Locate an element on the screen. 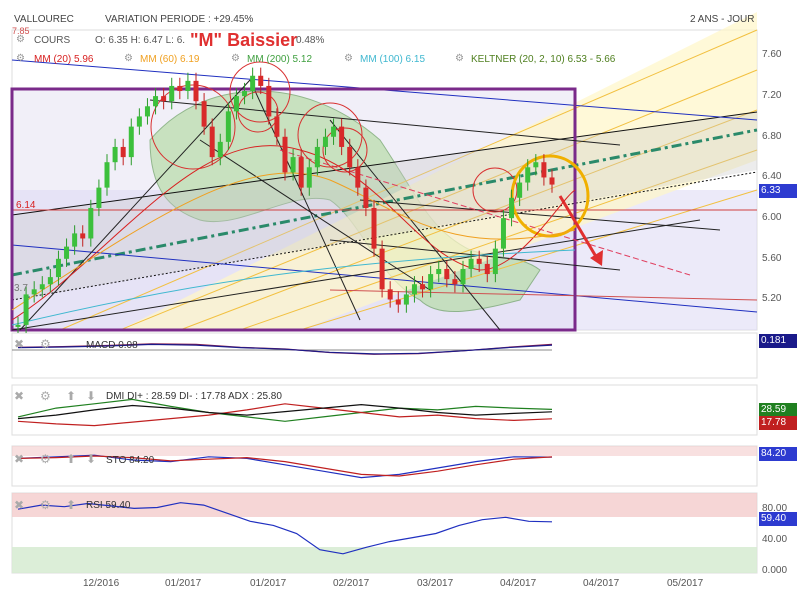 This screenshot has width=803, height=601. price-badge: 6.33 is located at coordinates (778, 191).